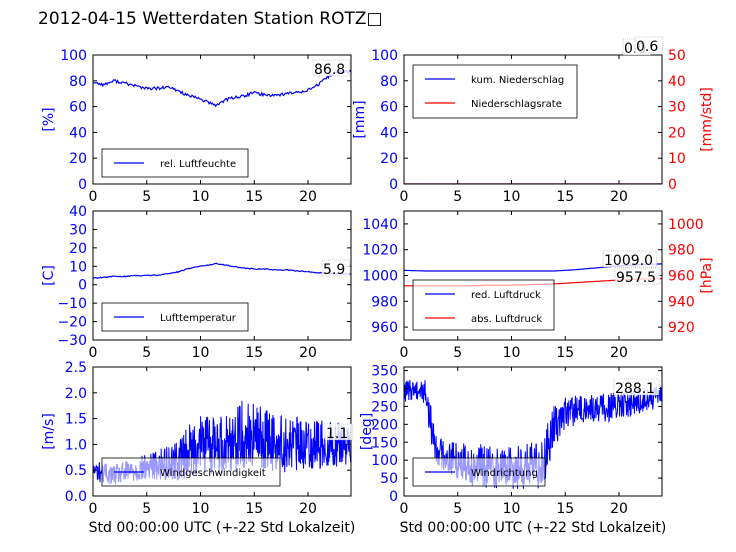  Describe the element at coordinates (677, 108) in the screenshot. I see `y-tick-label-right: 30` at that location.